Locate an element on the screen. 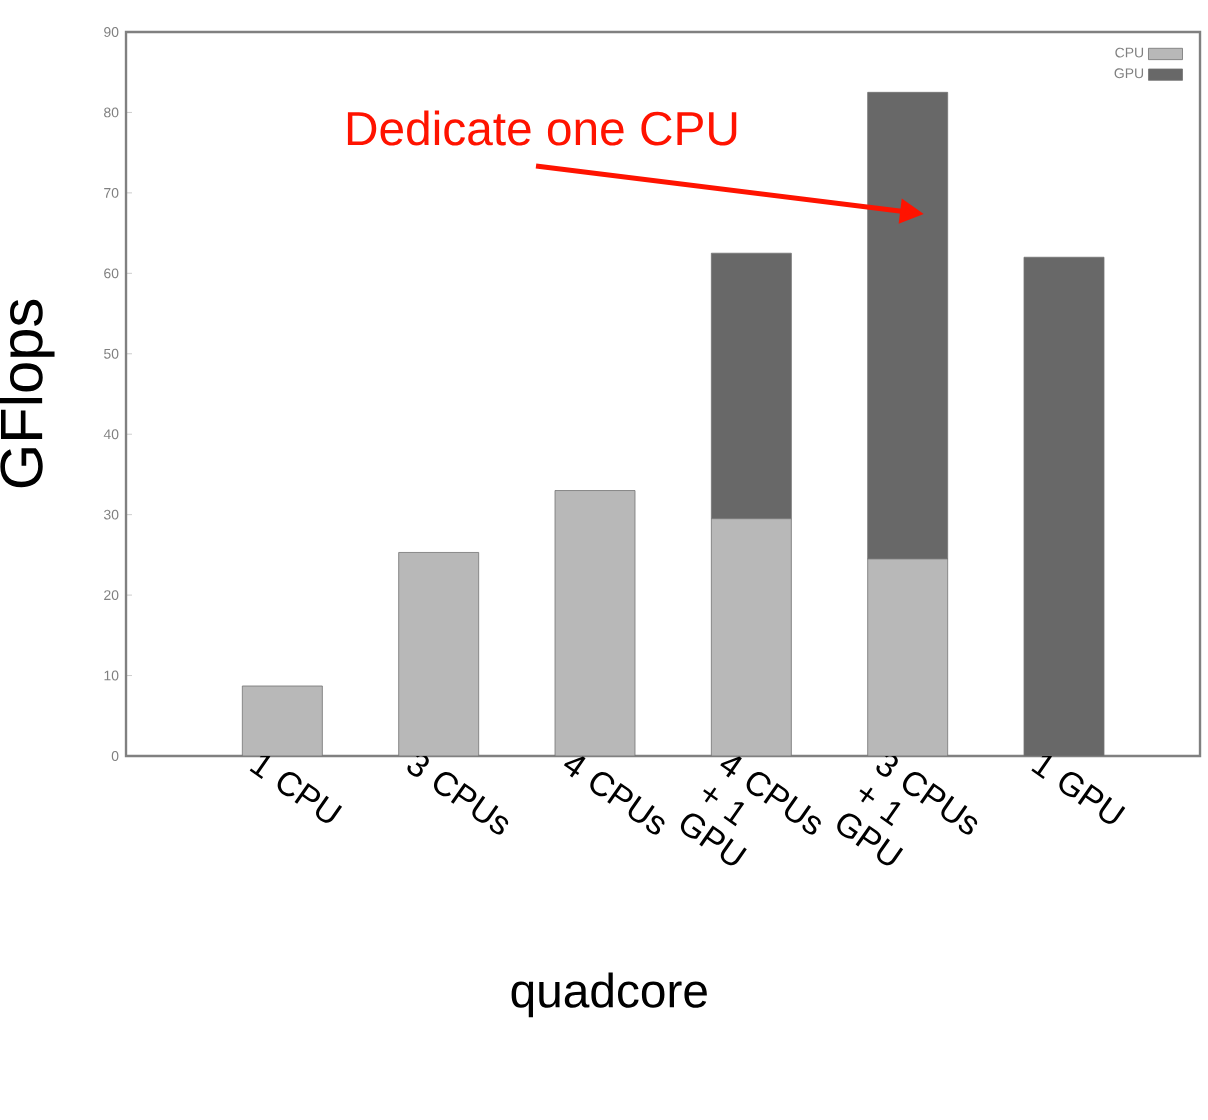 Image resolution: width=1208 pixels, height=1120 pixels. annotation: Dedicate one CPU is located at coordinates (542, 128).